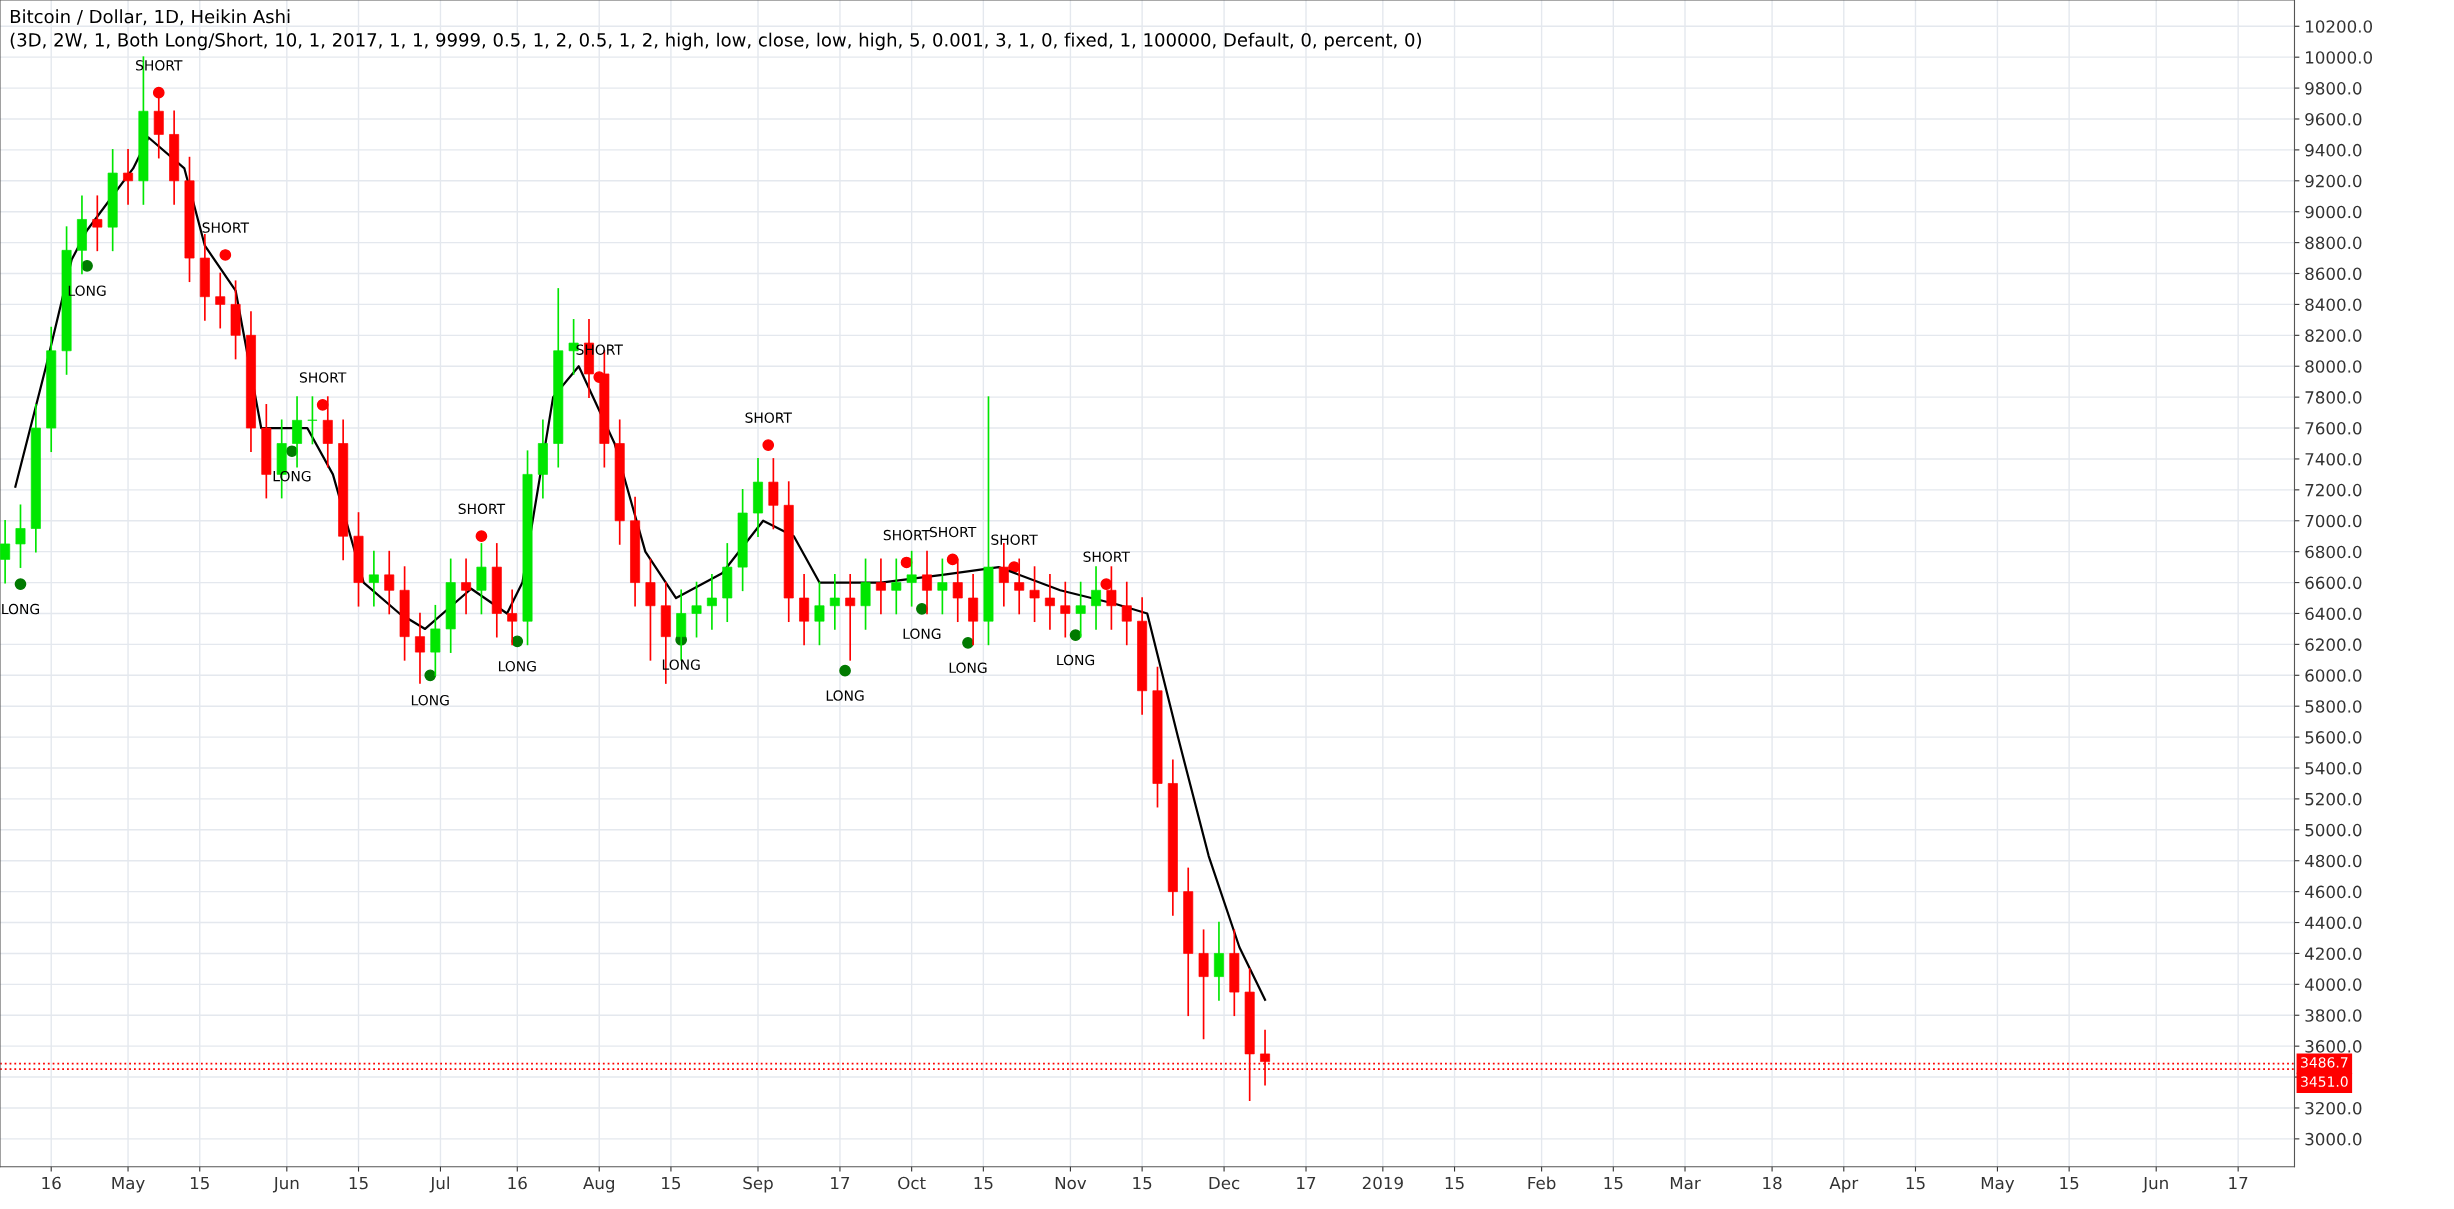 The width and height of the screenshot is (2454, 1209). What do you see at coordinates (2324, 1062) in the screenshot?
I see `ref-line-label: 3486.7` at bounding box center [2324, 1062].